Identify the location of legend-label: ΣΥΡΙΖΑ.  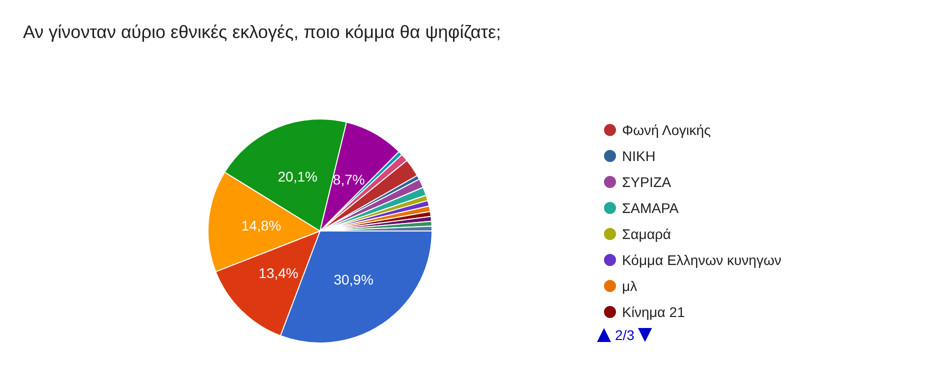
(647, 182).